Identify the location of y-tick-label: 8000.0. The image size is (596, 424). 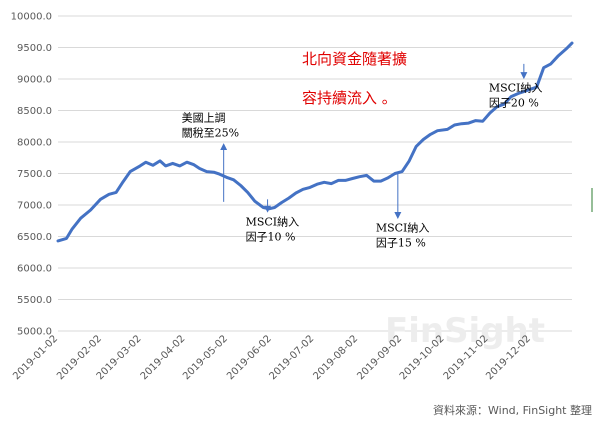
(34, 143).